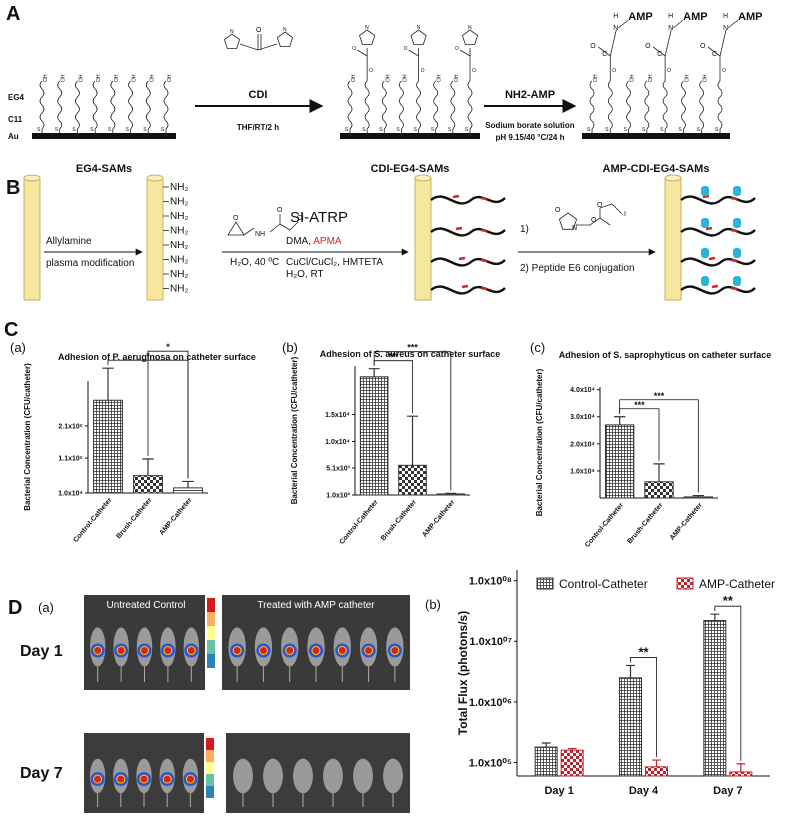 This screenshot has width=798, height=819. I want to click on layer-label: Au, so click(13, 136).